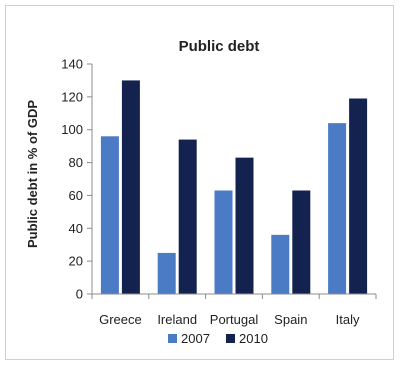  What do you see at coordinates (244, 225) in the screenshot?
I see `bar-portugal-2010` at bounding box center [244, 225].